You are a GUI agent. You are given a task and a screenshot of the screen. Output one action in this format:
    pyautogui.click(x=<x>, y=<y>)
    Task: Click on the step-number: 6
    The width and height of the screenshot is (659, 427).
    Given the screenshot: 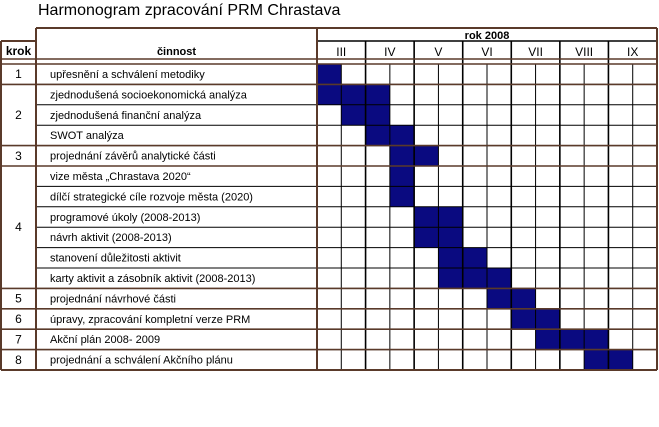 What is the action you would take?
    pyautogui.click(x=18, y=319)
    